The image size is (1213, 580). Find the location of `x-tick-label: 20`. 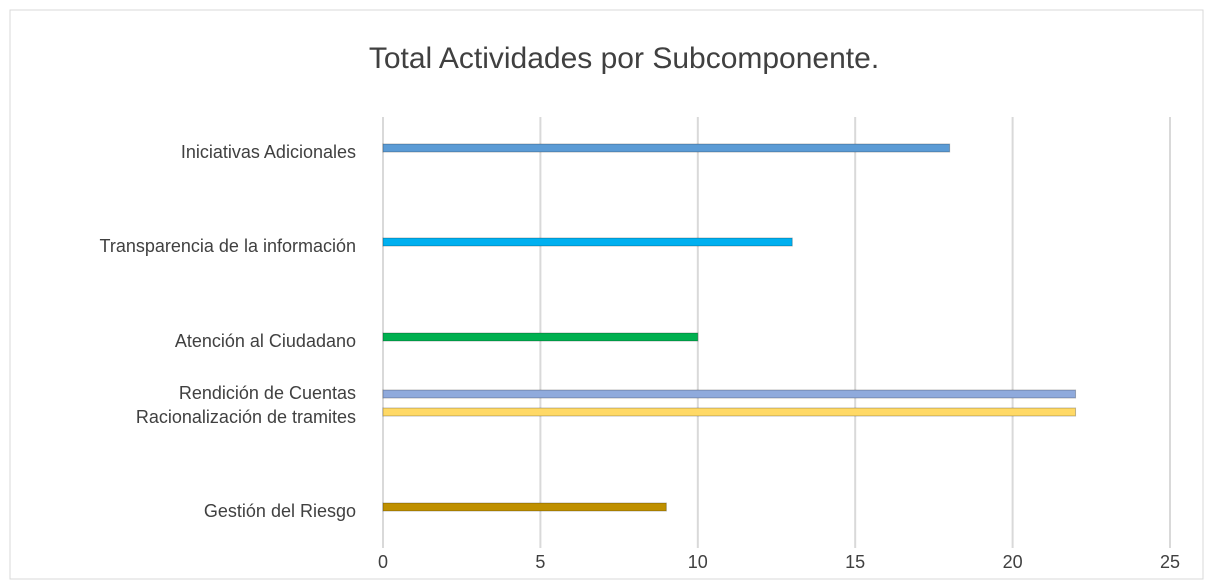

x-tick-label: 20 is located at coordinates (1013, 562).